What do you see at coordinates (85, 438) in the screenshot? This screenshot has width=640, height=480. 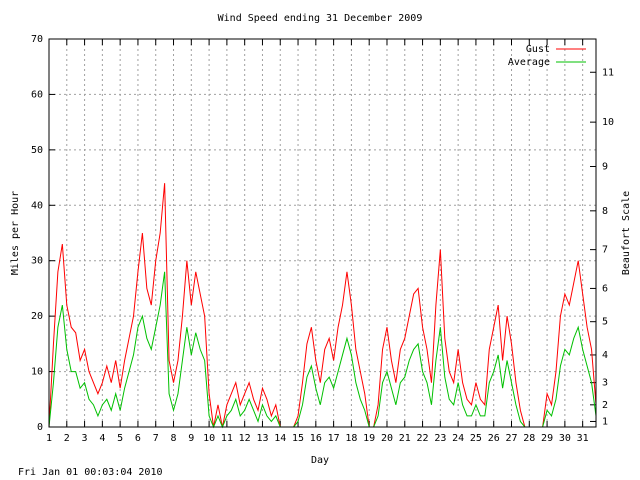 I see `x-tick-label: 3` at bounding box center [85, 438].